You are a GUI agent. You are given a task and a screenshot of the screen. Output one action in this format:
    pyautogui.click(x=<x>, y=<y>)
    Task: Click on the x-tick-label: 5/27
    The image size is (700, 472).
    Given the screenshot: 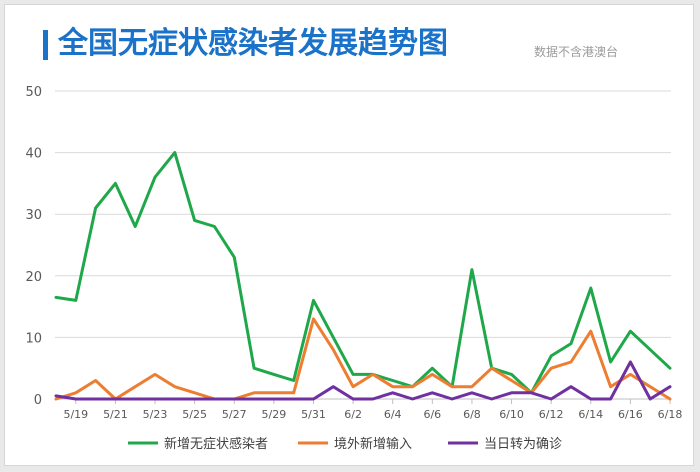 What is the action you would take?
    pyautogui.click(x=234, y=414)
    